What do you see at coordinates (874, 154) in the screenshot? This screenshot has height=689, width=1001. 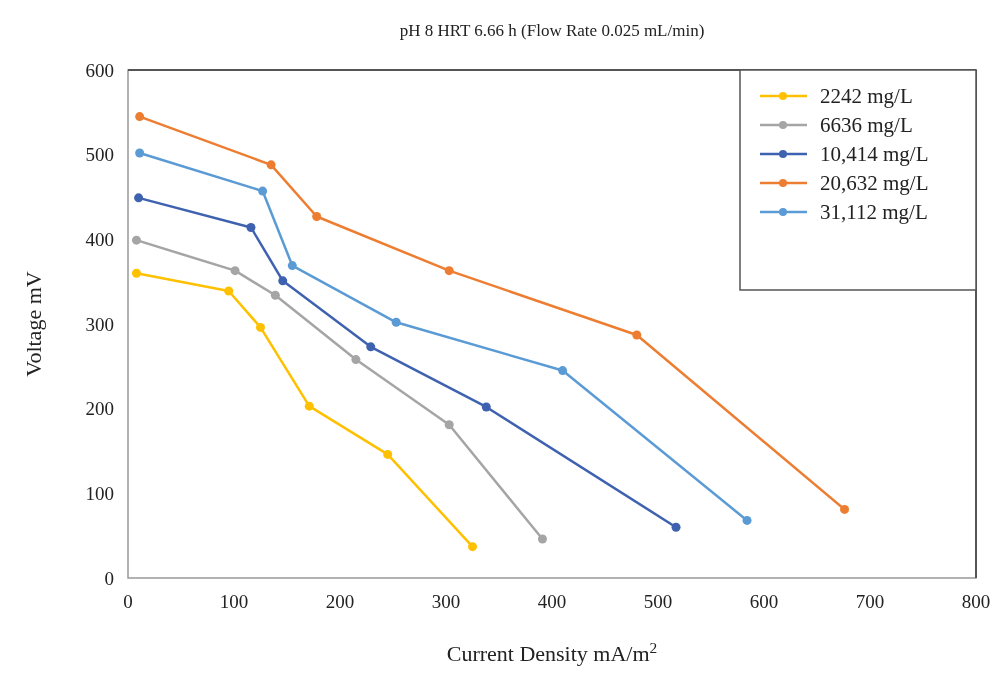 I see `legend-label: 10,414 mg/L` at bounding box center [874, 154].